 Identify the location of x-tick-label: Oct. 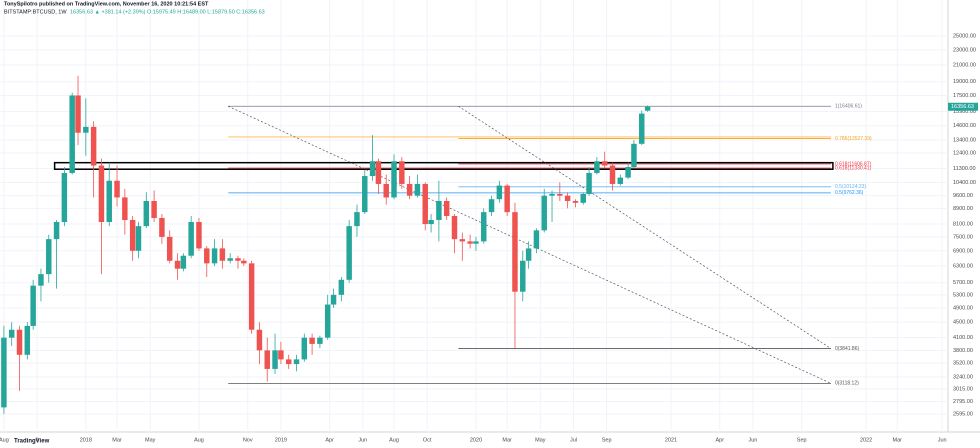
(427, 440).